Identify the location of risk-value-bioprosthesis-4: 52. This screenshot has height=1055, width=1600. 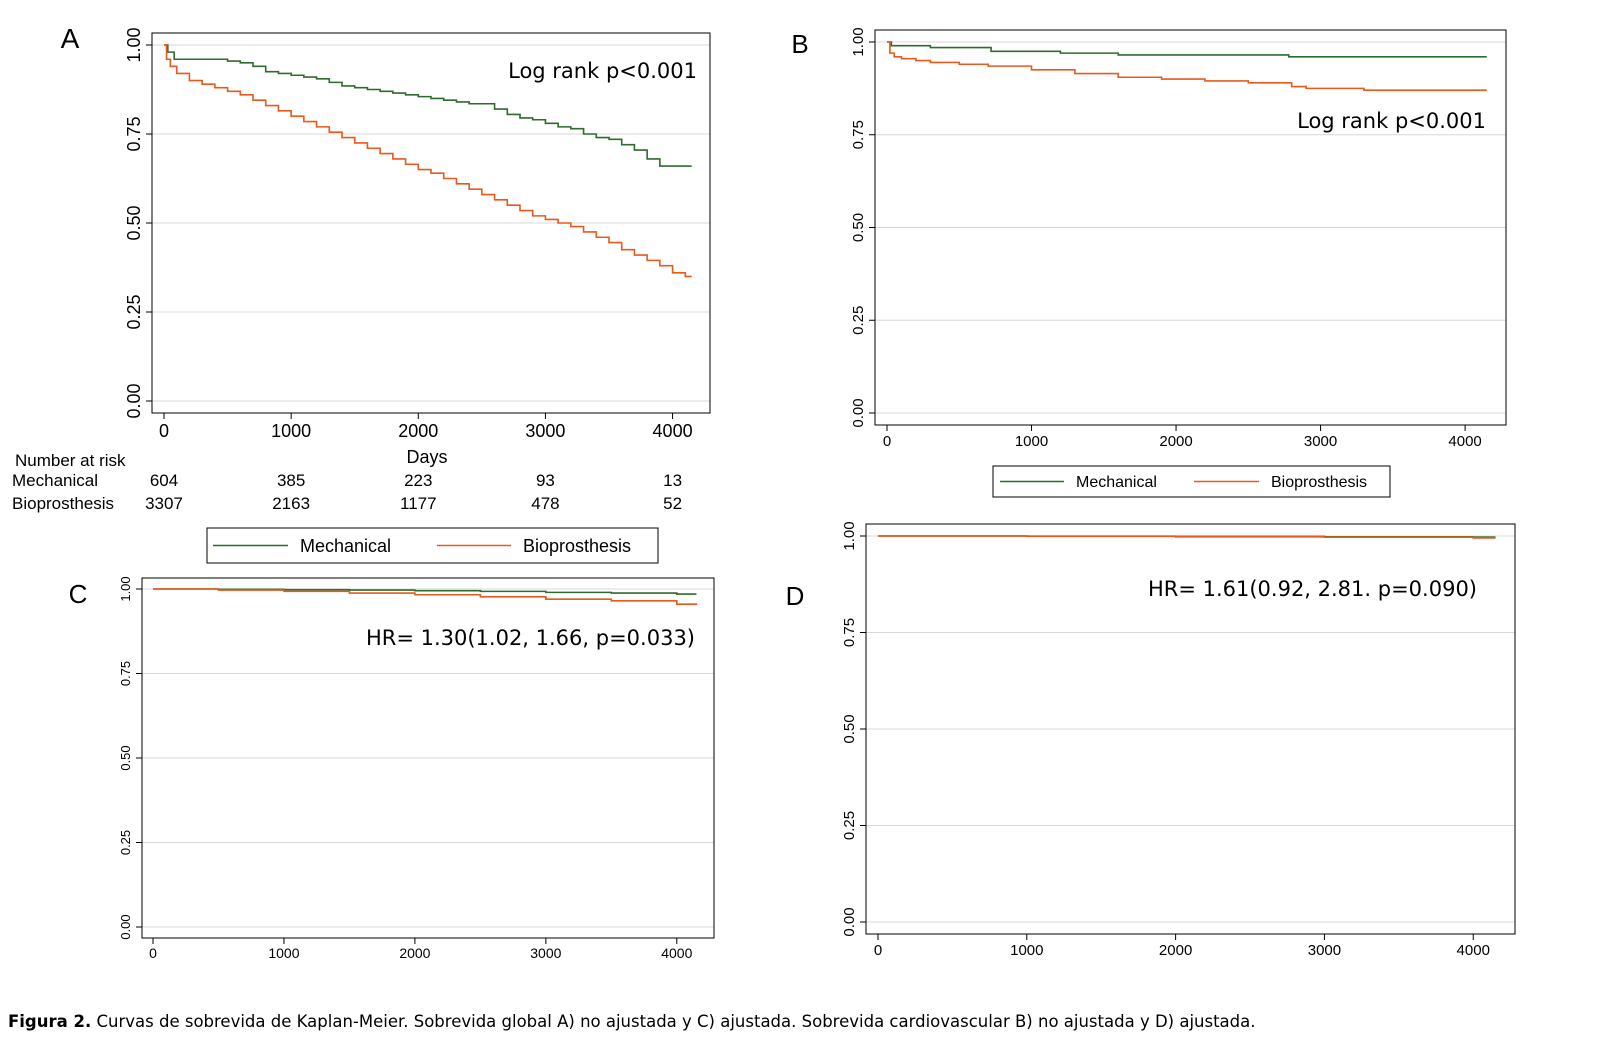
(672, 503).